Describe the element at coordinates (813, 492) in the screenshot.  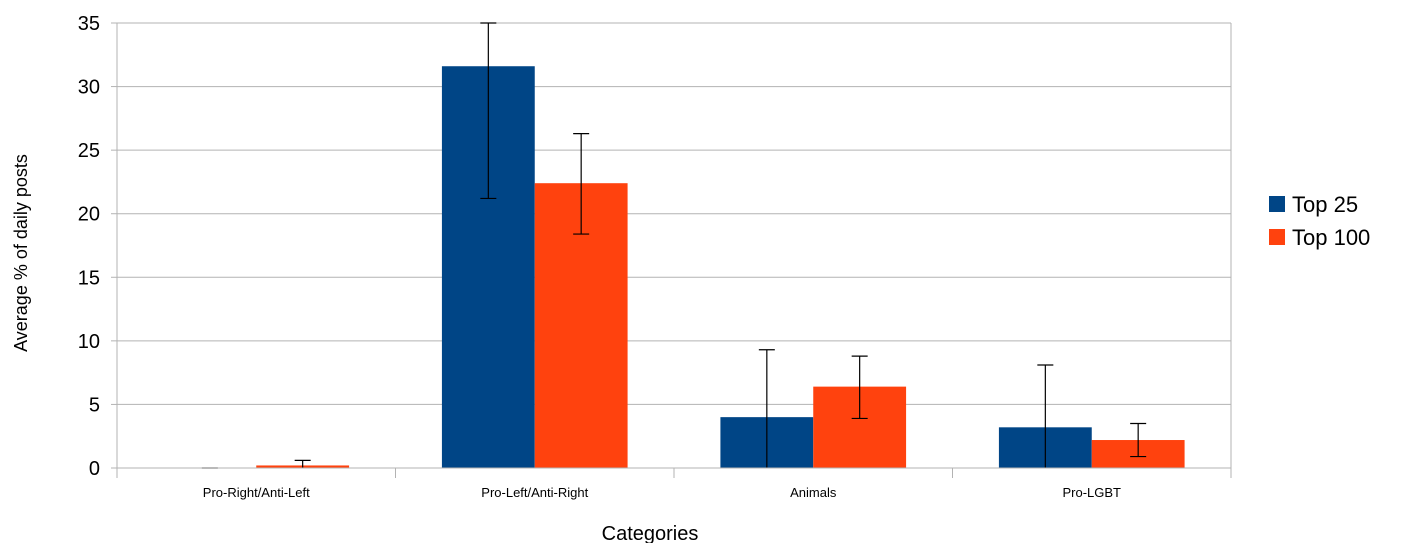
I see `x-tick-label: Animals` at that location.